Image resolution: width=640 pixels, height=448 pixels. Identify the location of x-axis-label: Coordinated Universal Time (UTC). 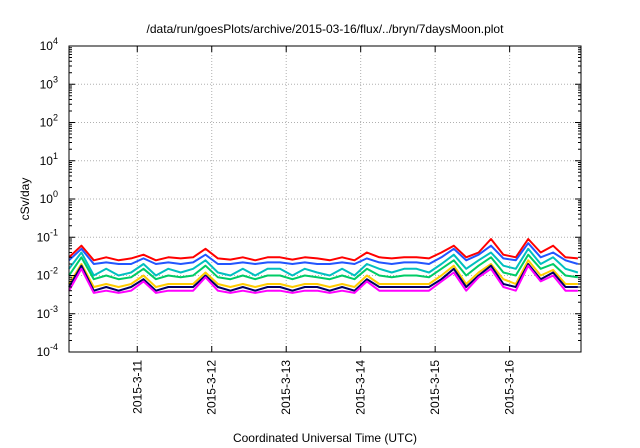
(325, 438).